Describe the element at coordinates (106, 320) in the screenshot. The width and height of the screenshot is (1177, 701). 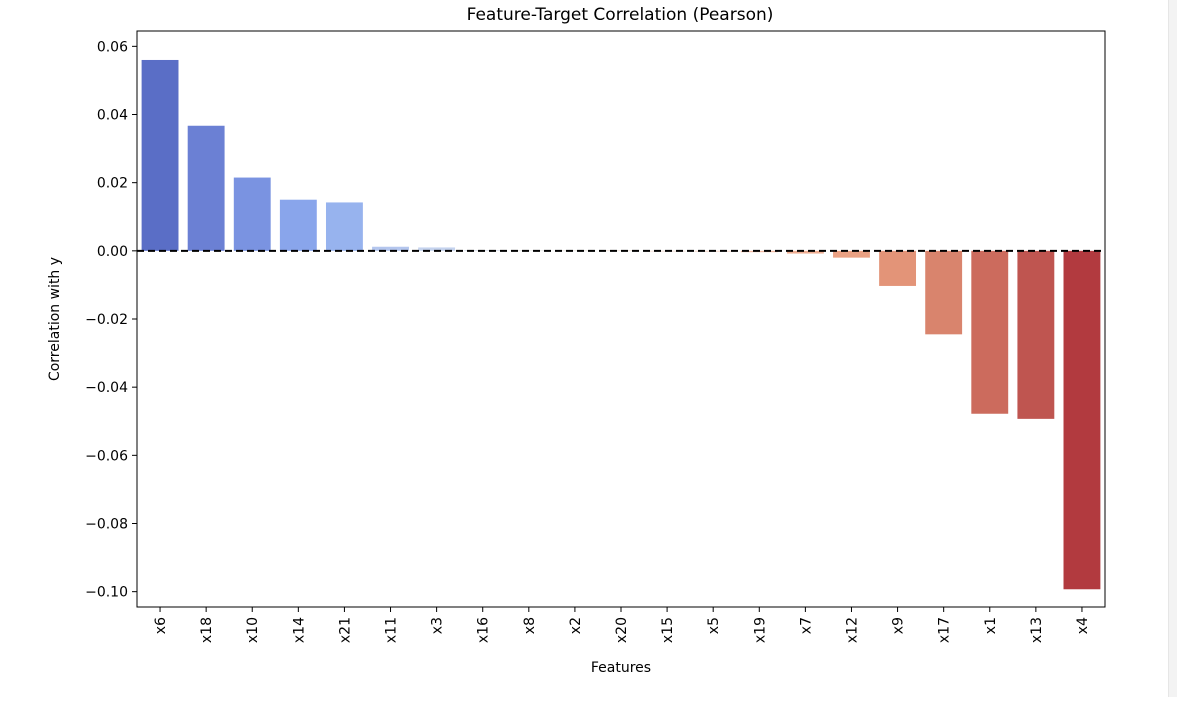
I see `y-tick-label: −0.02` at that location.